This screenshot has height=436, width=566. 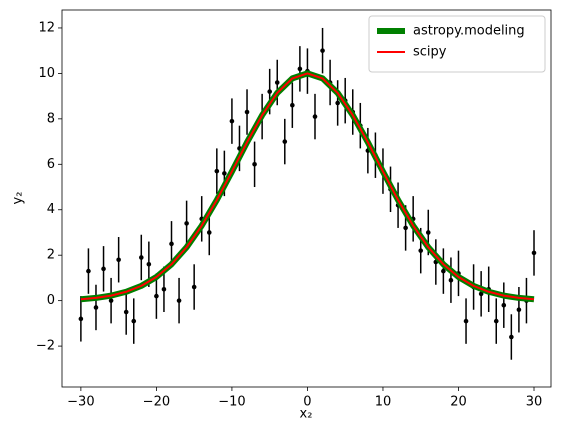 I want to click on x-tick-label: −20, so click(x=156, y=402).